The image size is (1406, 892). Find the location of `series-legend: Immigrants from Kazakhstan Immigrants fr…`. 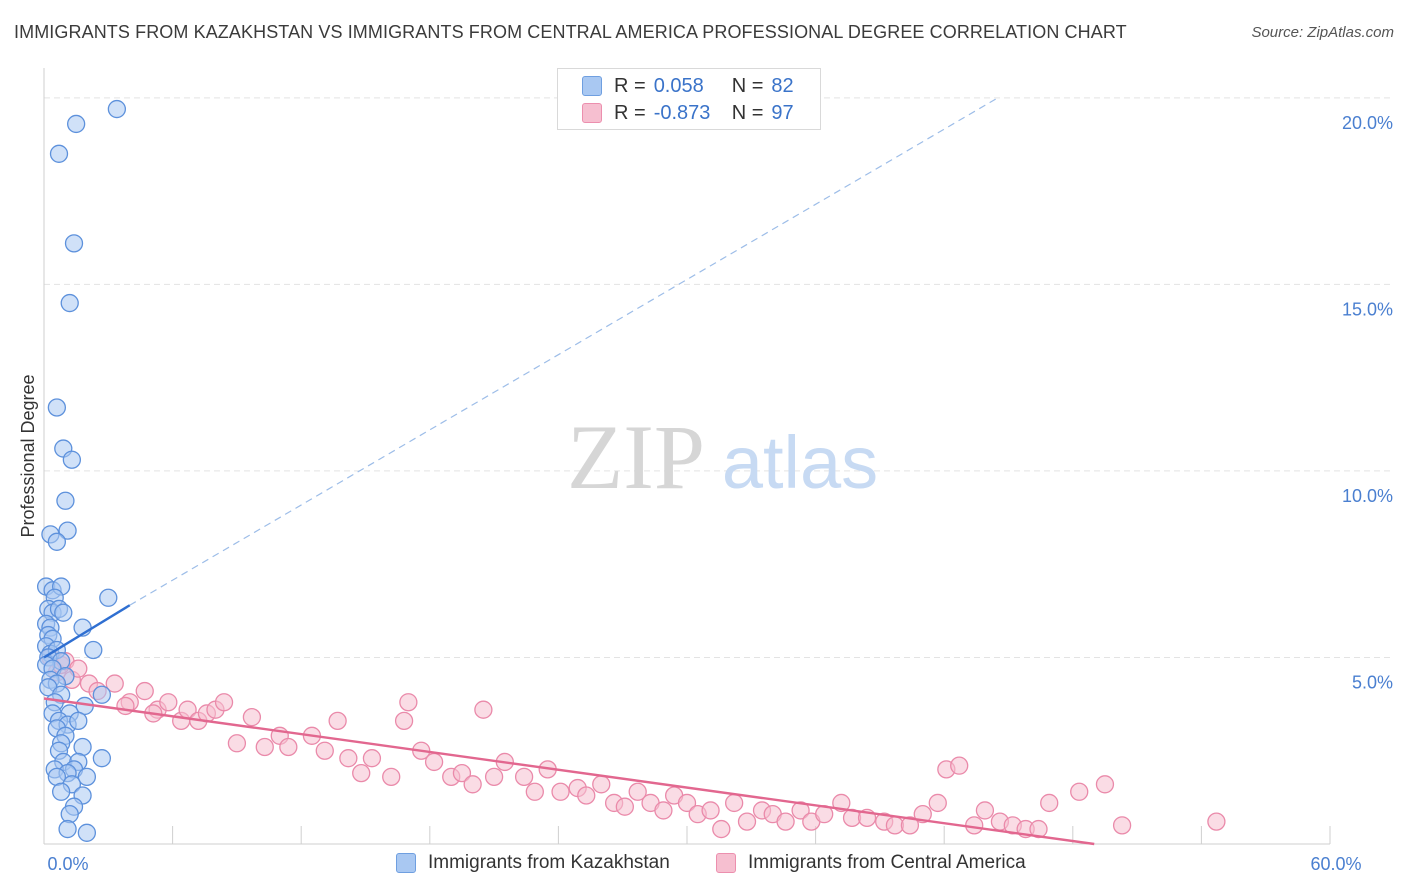

series-legend: Immigrants from Kazakhstan Immigrants fr… is located at coordinates (703, 865).